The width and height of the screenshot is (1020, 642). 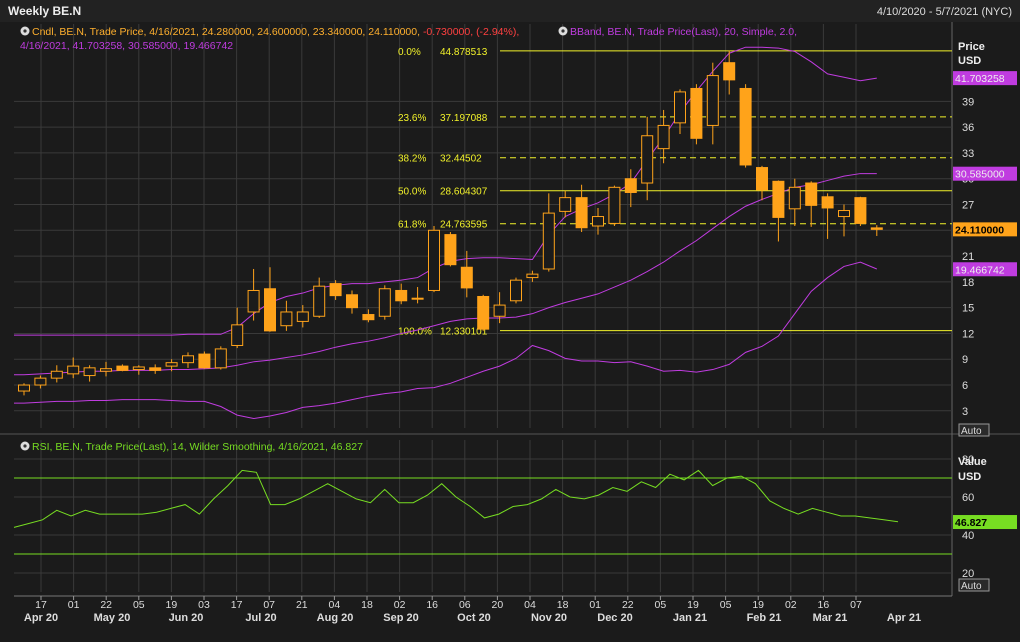 I want to click on fib-level-value: 24.763595, so click(x=464, y=225).